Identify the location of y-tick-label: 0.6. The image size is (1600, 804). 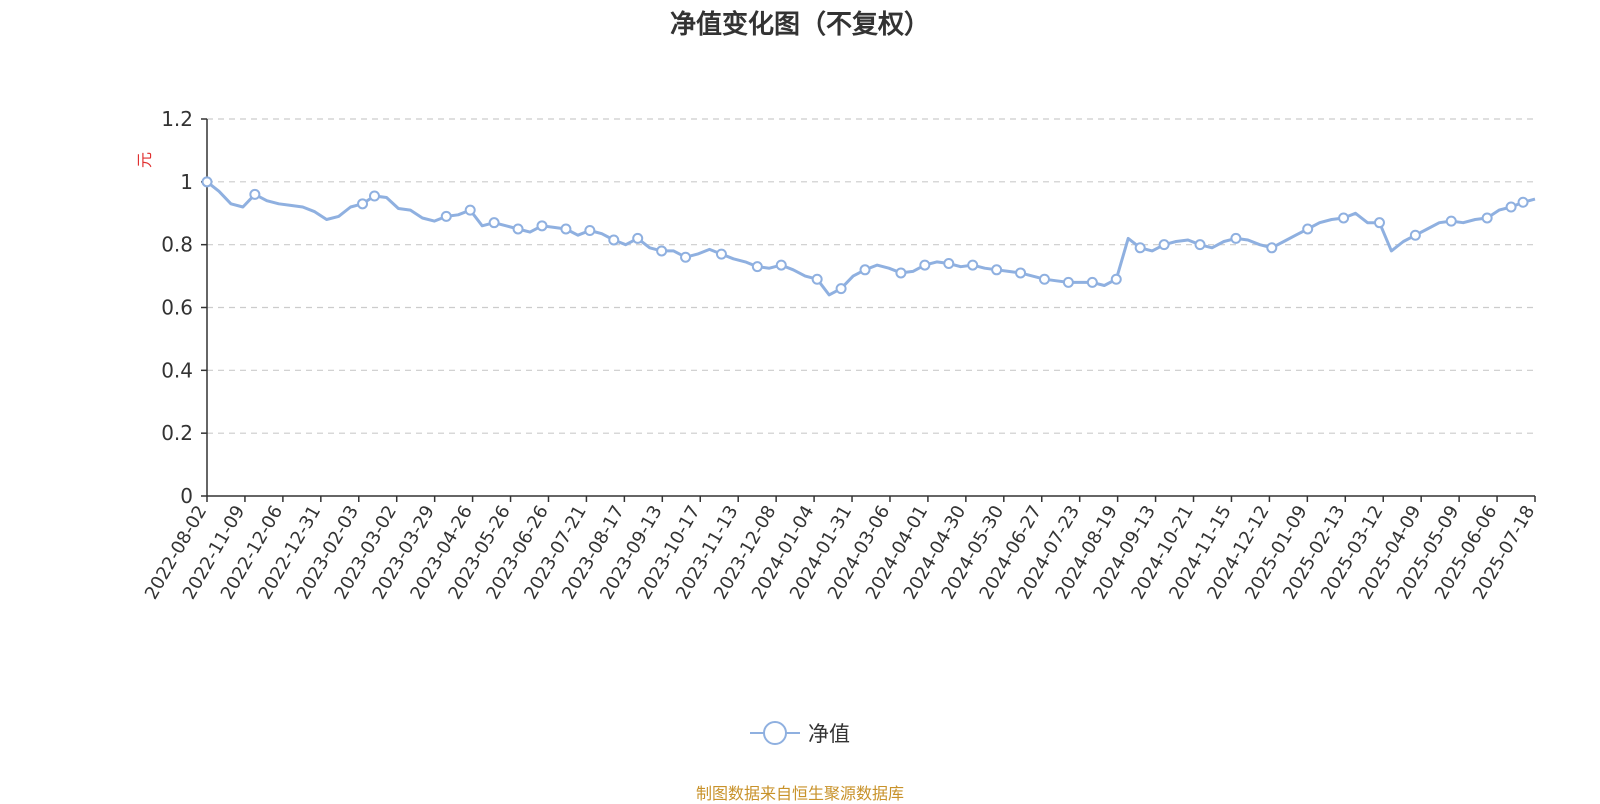
(177, 308).